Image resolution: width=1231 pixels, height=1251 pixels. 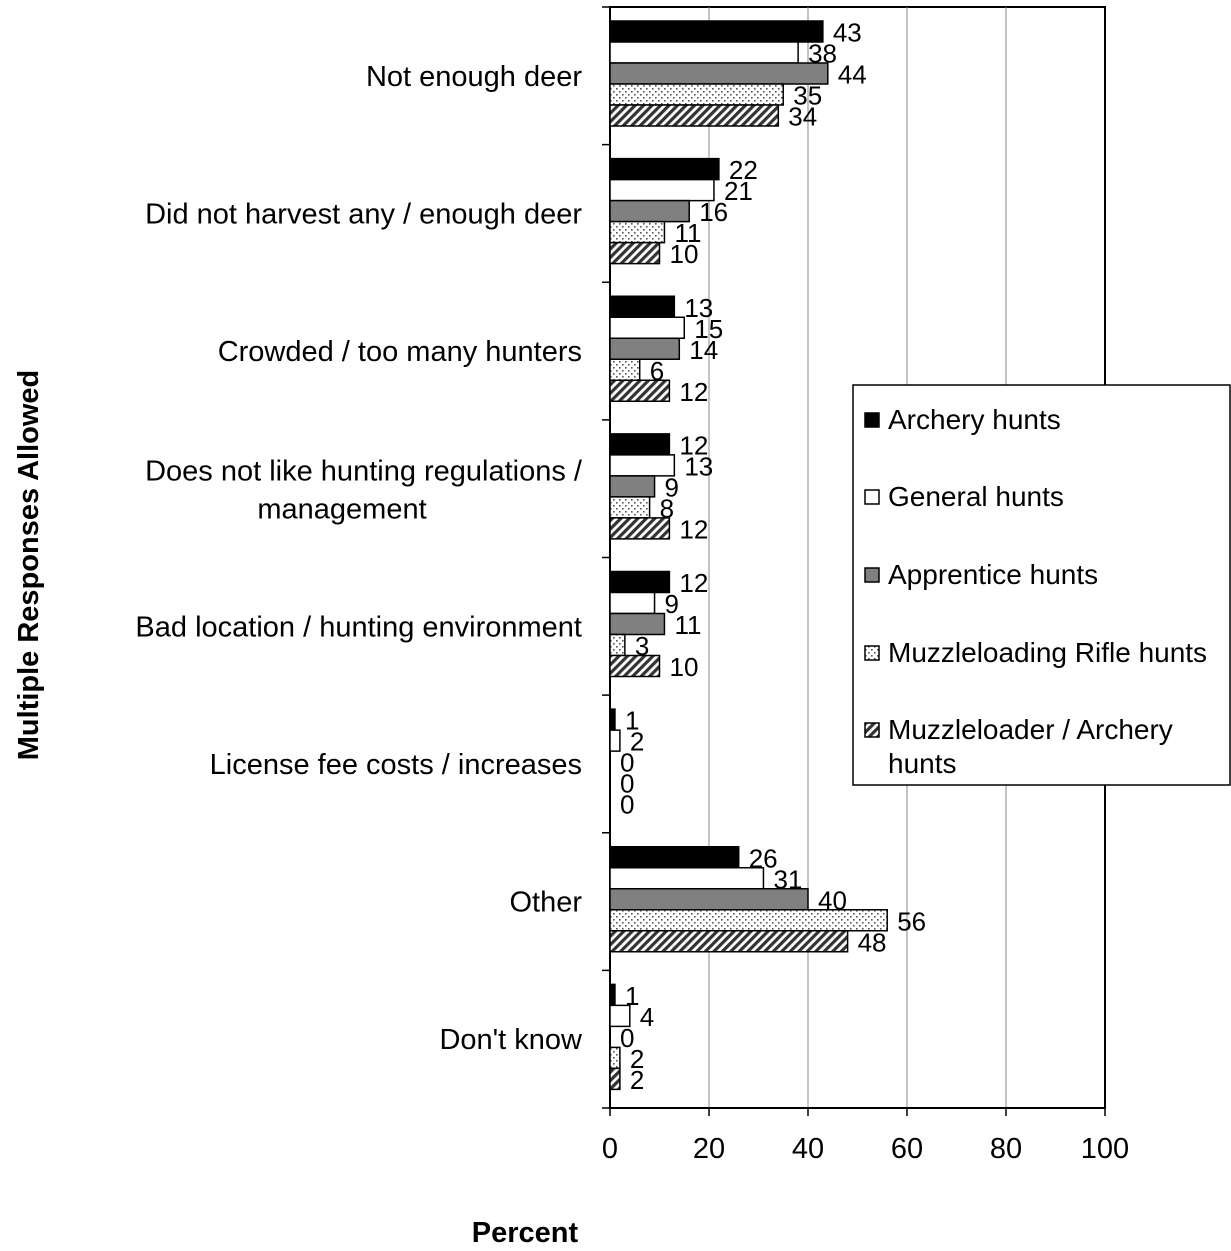 I want to click on data-label: 40, so click(x=832, y=900).